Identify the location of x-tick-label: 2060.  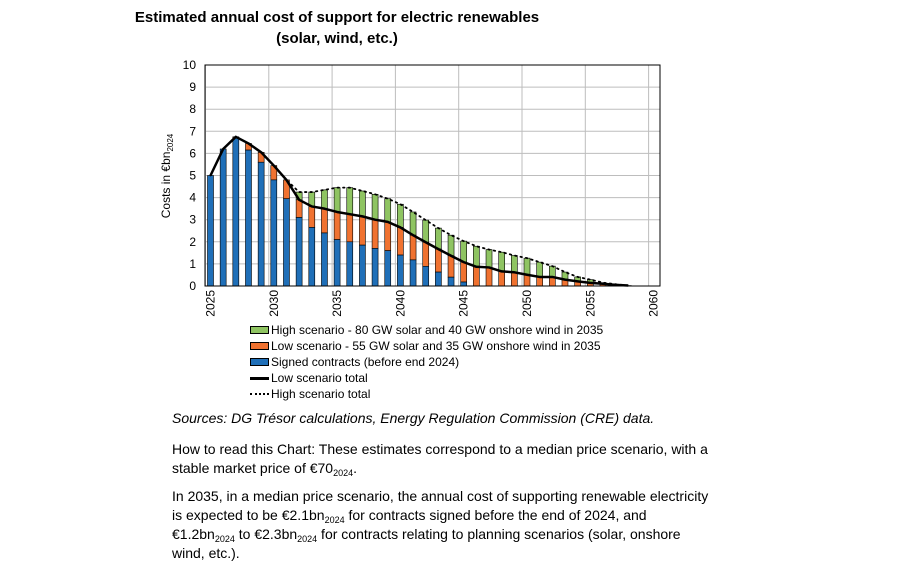
(654, 303).